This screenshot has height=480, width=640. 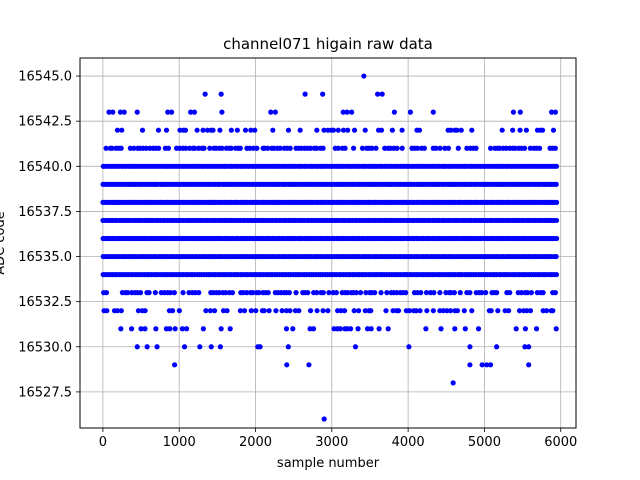 What do you see at coordinates (4, 242) in the screenshot?
I see `y-axis-title: ADC code` at bounding box center [4, 242].